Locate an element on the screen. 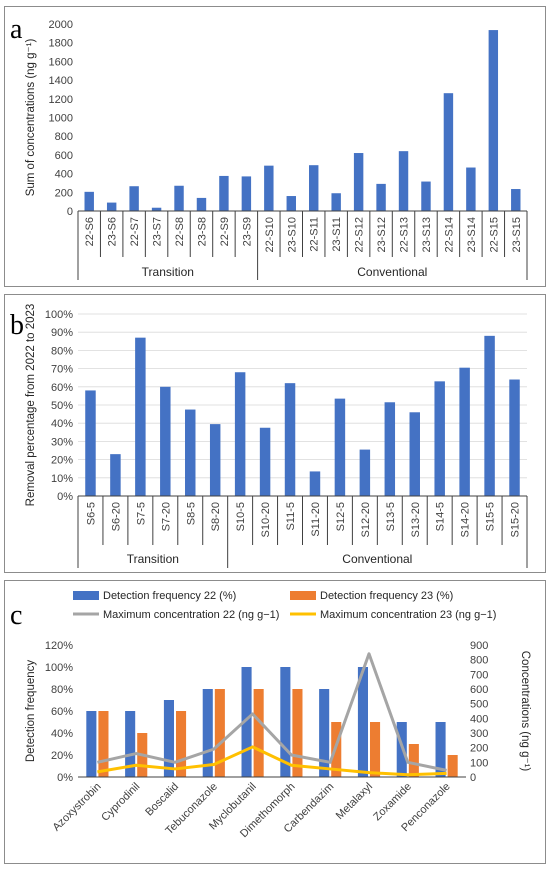 This screenshot has width=550, height=871. chart-c-ytick-right-label: 600 is located at coordinates (479, 690).